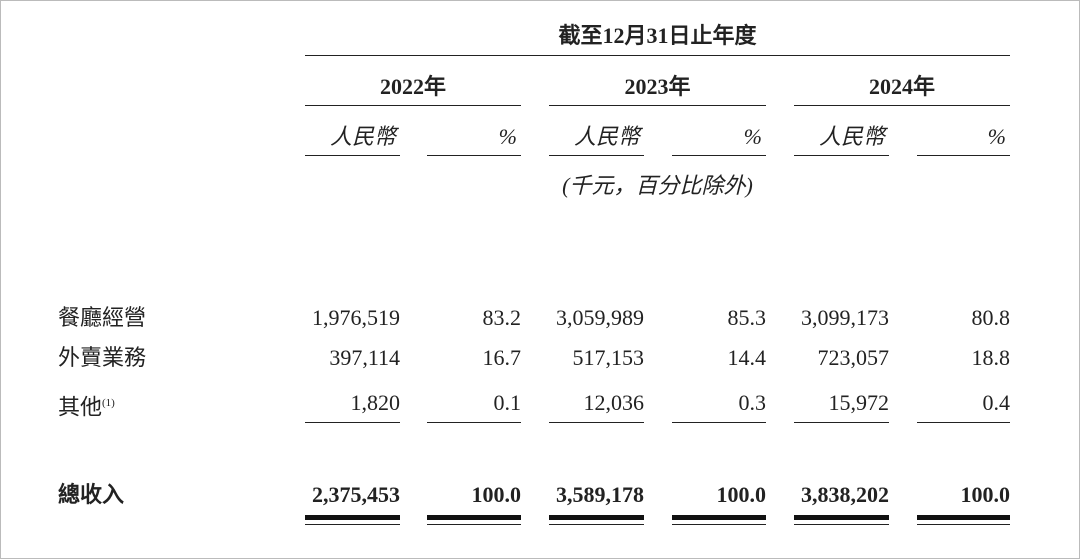 This screenshot has width=1080, height=559. What do you see at coordinates (108, 403) in the screenshot?
I see `footnote-marker: (1)` at bounding box center [108, 403].